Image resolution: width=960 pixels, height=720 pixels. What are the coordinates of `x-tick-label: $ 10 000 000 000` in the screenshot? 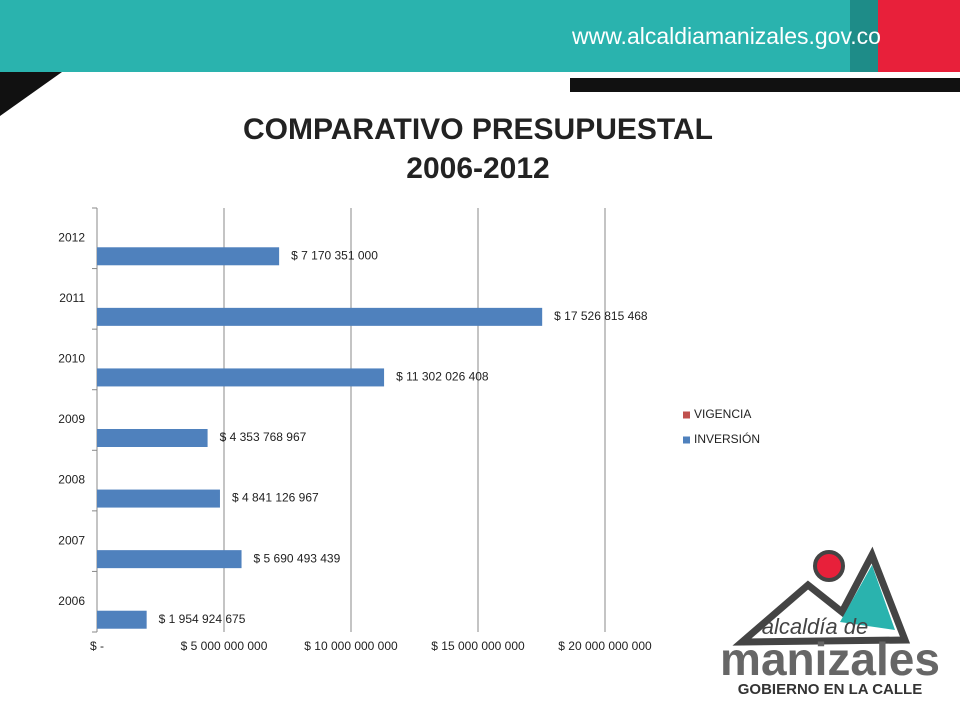 It's located at (351, 646).